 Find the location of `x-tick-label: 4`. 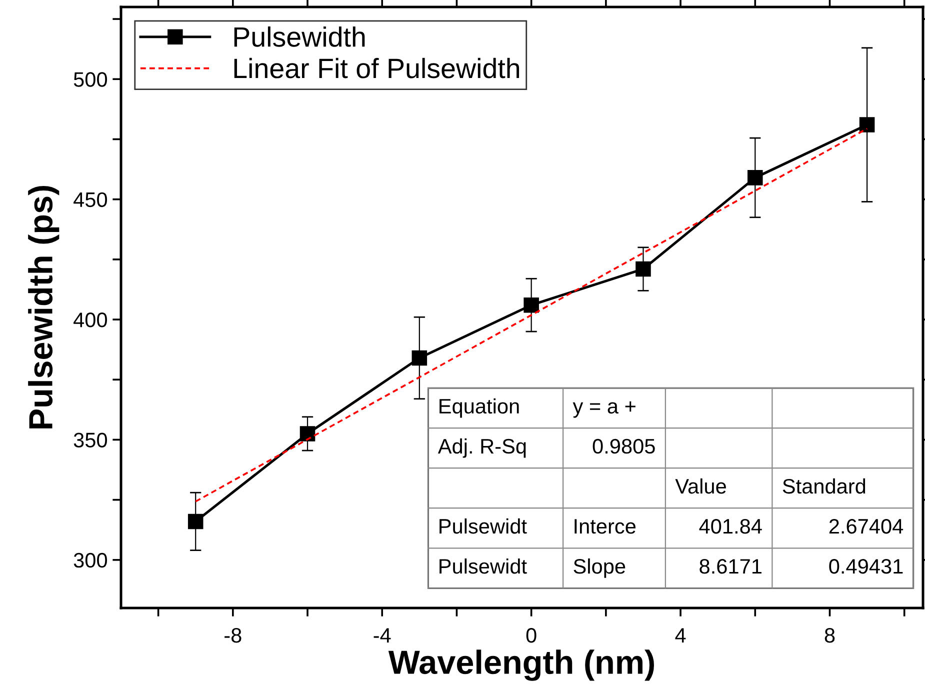

x-tick-label: 4 is located at coordinates (680, 635).